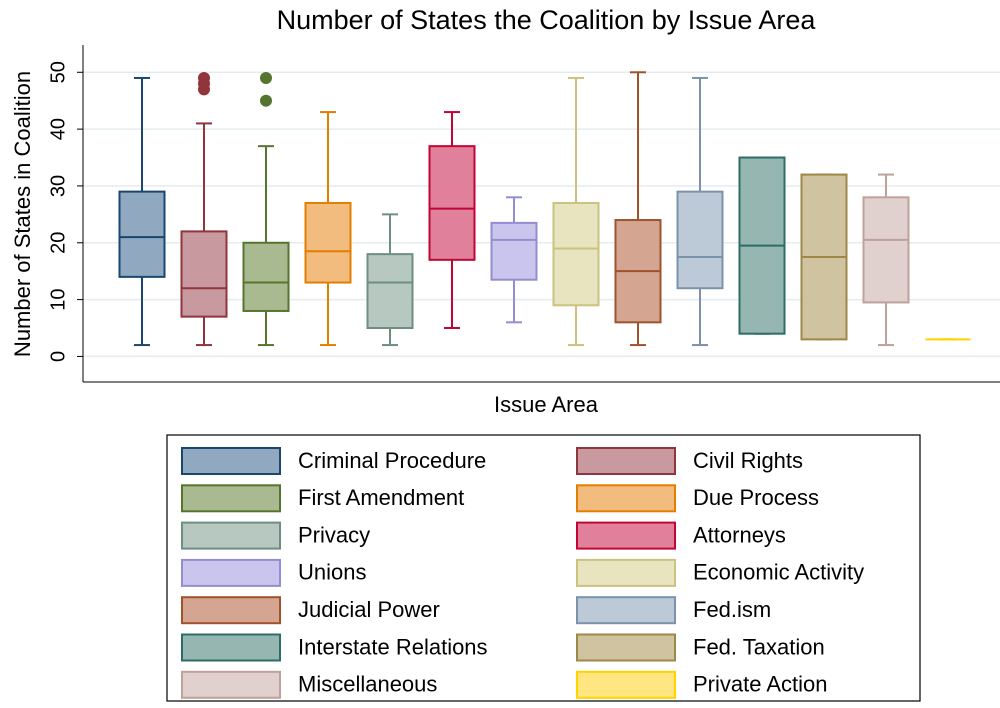  Describe the element at coordinates (392, 460) in the screenshot. I see `legend-label: Criminal Procedure` at that location.